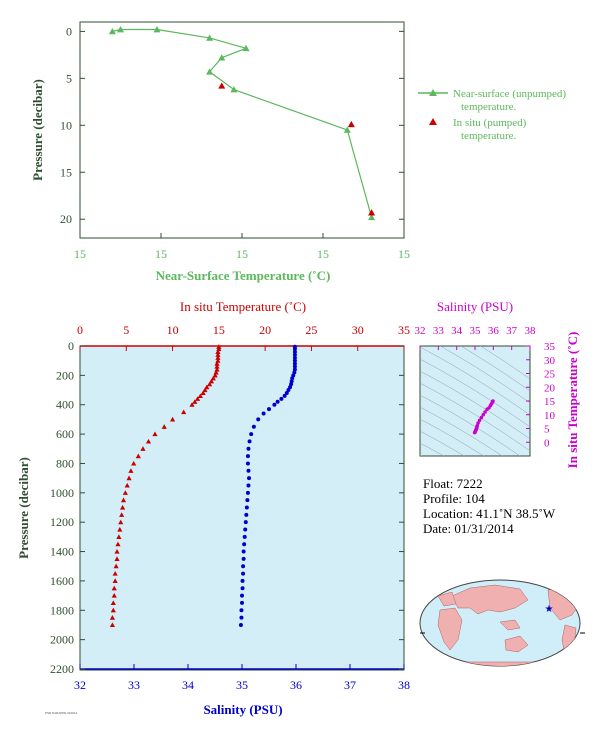 The image size is (601, 732). What do you see at coordinates (569, 642) in the screenshot?
I see `map-south-america` at bounding box center [569, 642].